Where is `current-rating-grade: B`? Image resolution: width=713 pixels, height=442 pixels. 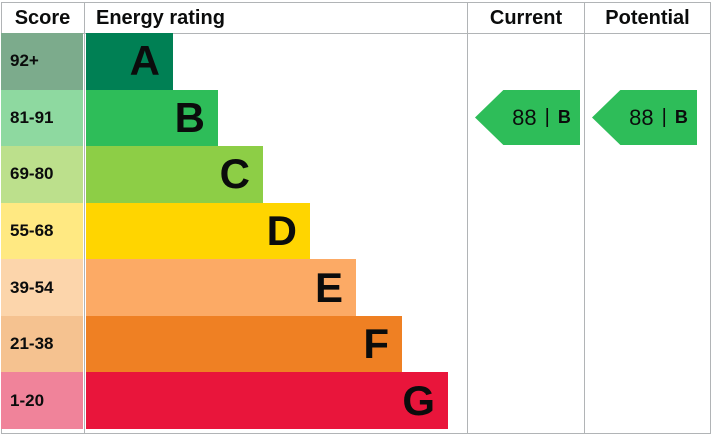
current-rating-grade: B is located at coordinates (564, 117).